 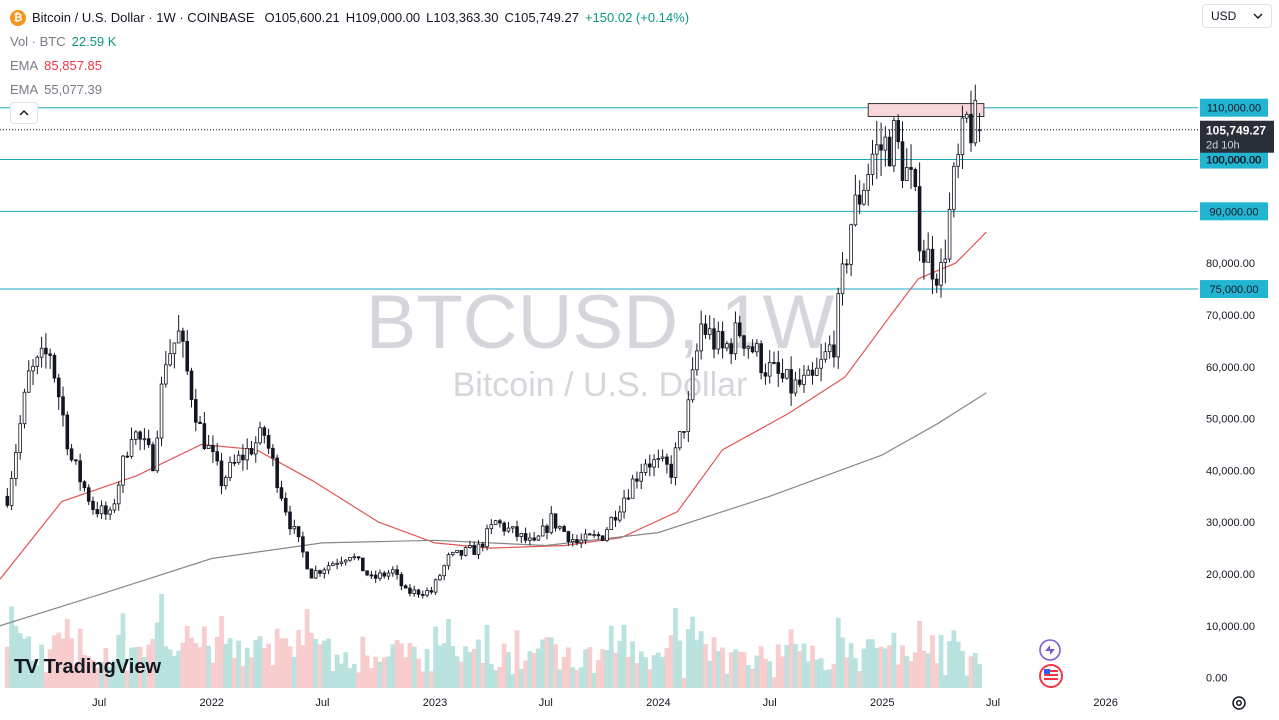 I want to click on floating-icons, so click(x=1053, y=666).